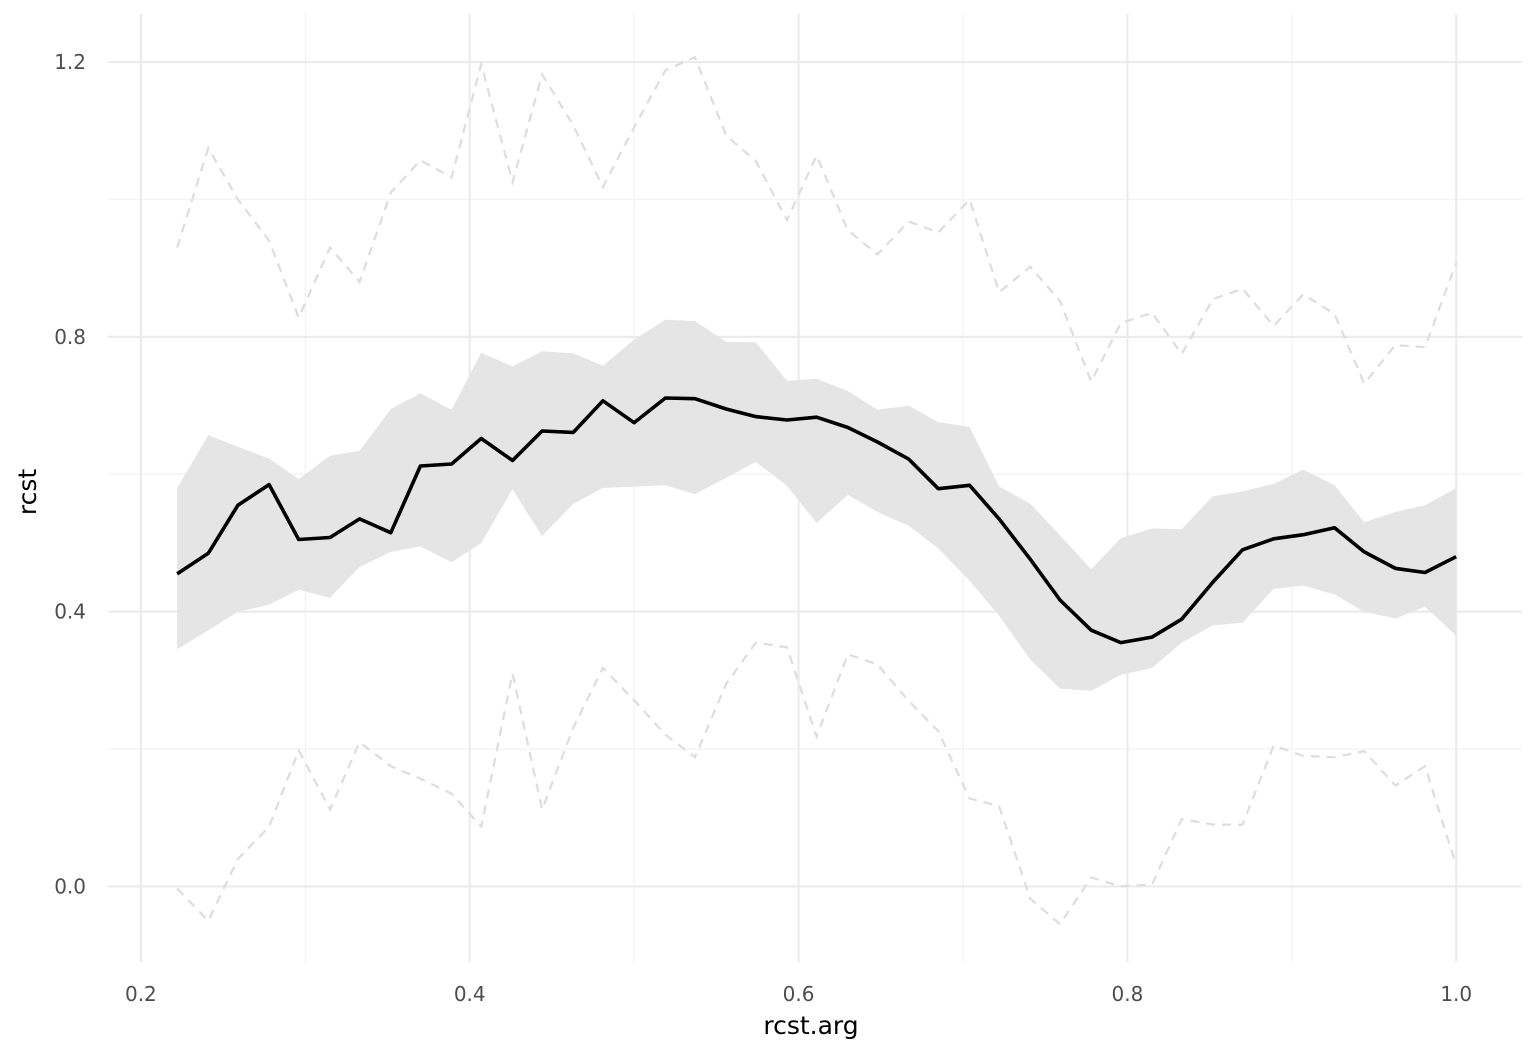  Describe the element at coordinates (810, 1025) in the screenshot. I see `x-axis-title: rcst.arg` at that location.